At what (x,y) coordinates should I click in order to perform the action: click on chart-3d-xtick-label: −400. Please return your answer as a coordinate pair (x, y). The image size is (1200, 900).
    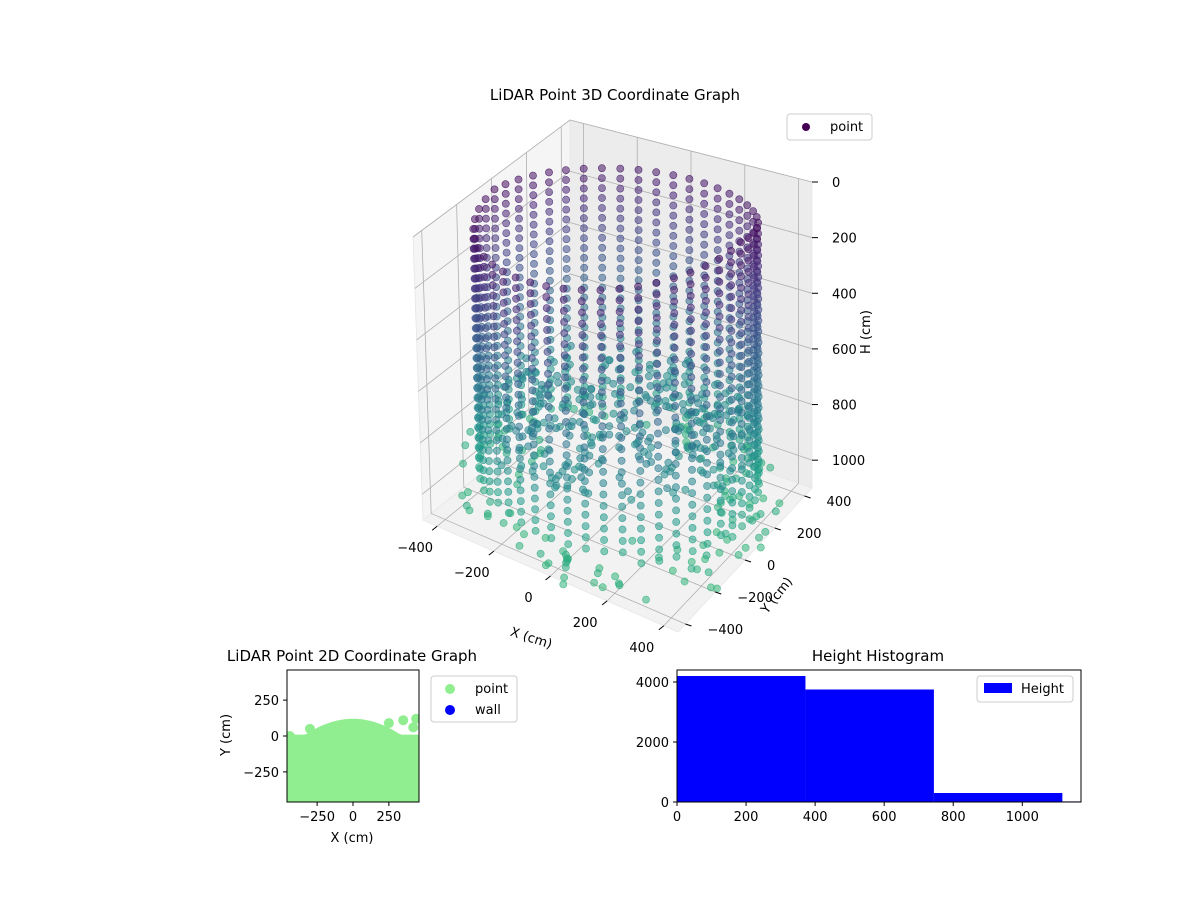
    Looking at the image, I should click on (415, 548).